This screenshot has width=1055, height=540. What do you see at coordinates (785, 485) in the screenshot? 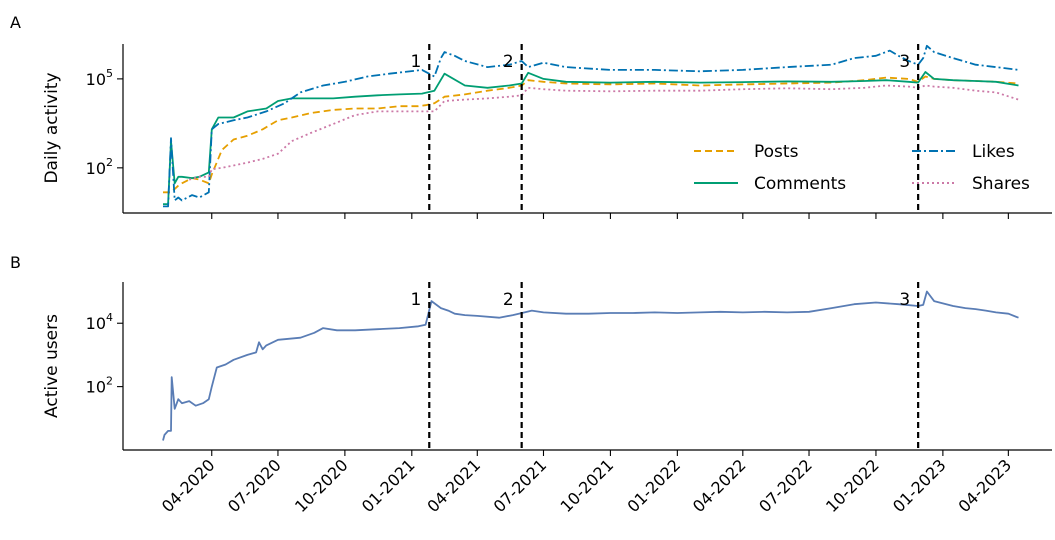
I see `x-tick-label: 07-2022` at bounding box center [785, 485].